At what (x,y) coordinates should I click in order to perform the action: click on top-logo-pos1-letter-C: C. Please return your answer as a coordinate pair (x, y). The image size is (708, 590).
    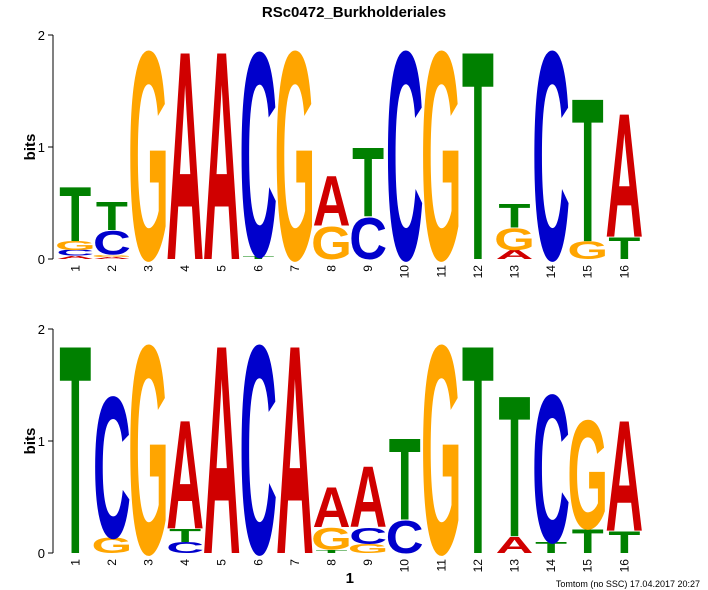
    Looking at the image, I should click on (75, 253).